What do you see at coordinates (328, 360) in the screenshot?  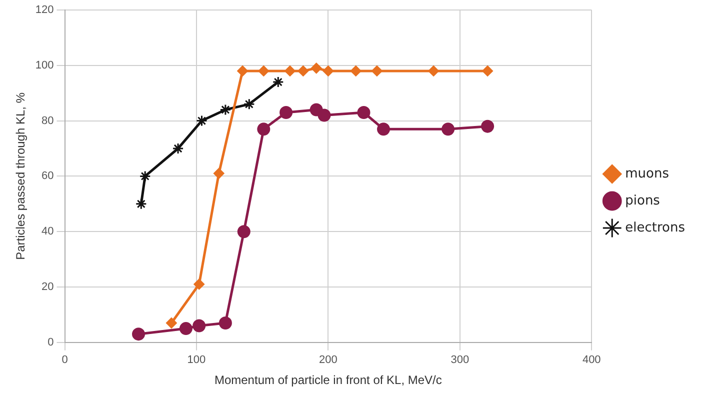 I see `x-tick-label: 200` at bounding box center [328, 360].